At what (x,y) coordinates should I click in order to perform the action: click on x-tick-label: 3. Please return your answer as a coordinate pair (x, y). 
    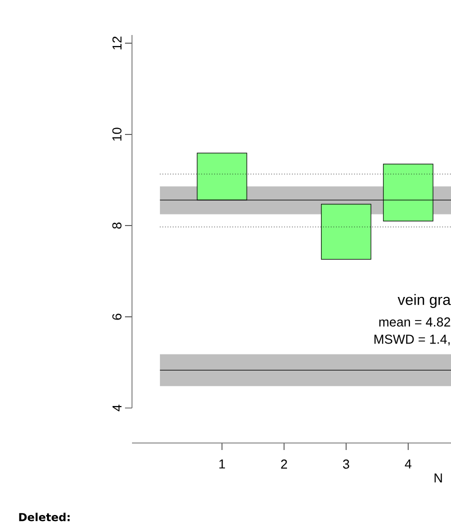
    Looking at the image, I should click on (346, 464).